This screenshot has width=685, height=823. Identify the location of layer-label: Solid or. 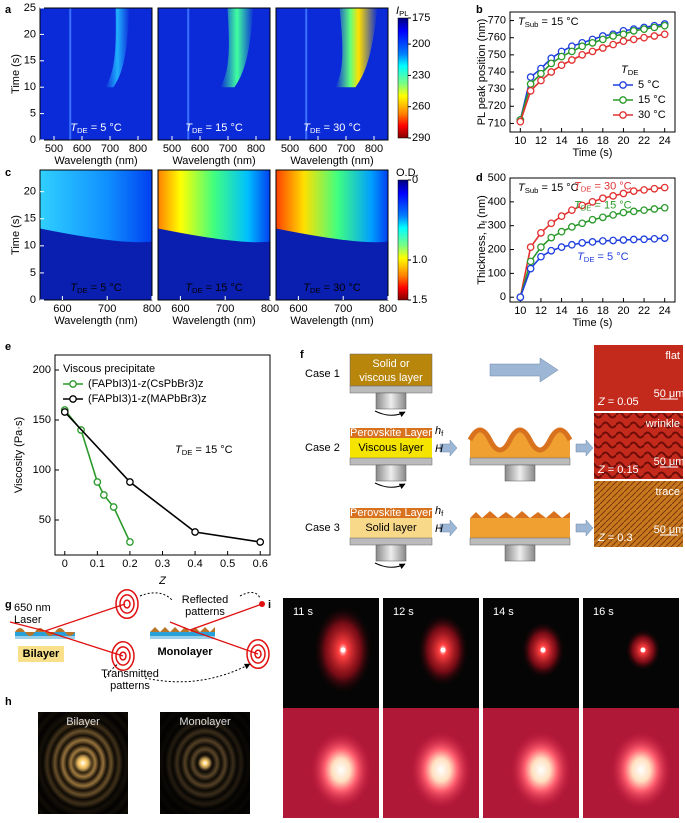
(391, 364).